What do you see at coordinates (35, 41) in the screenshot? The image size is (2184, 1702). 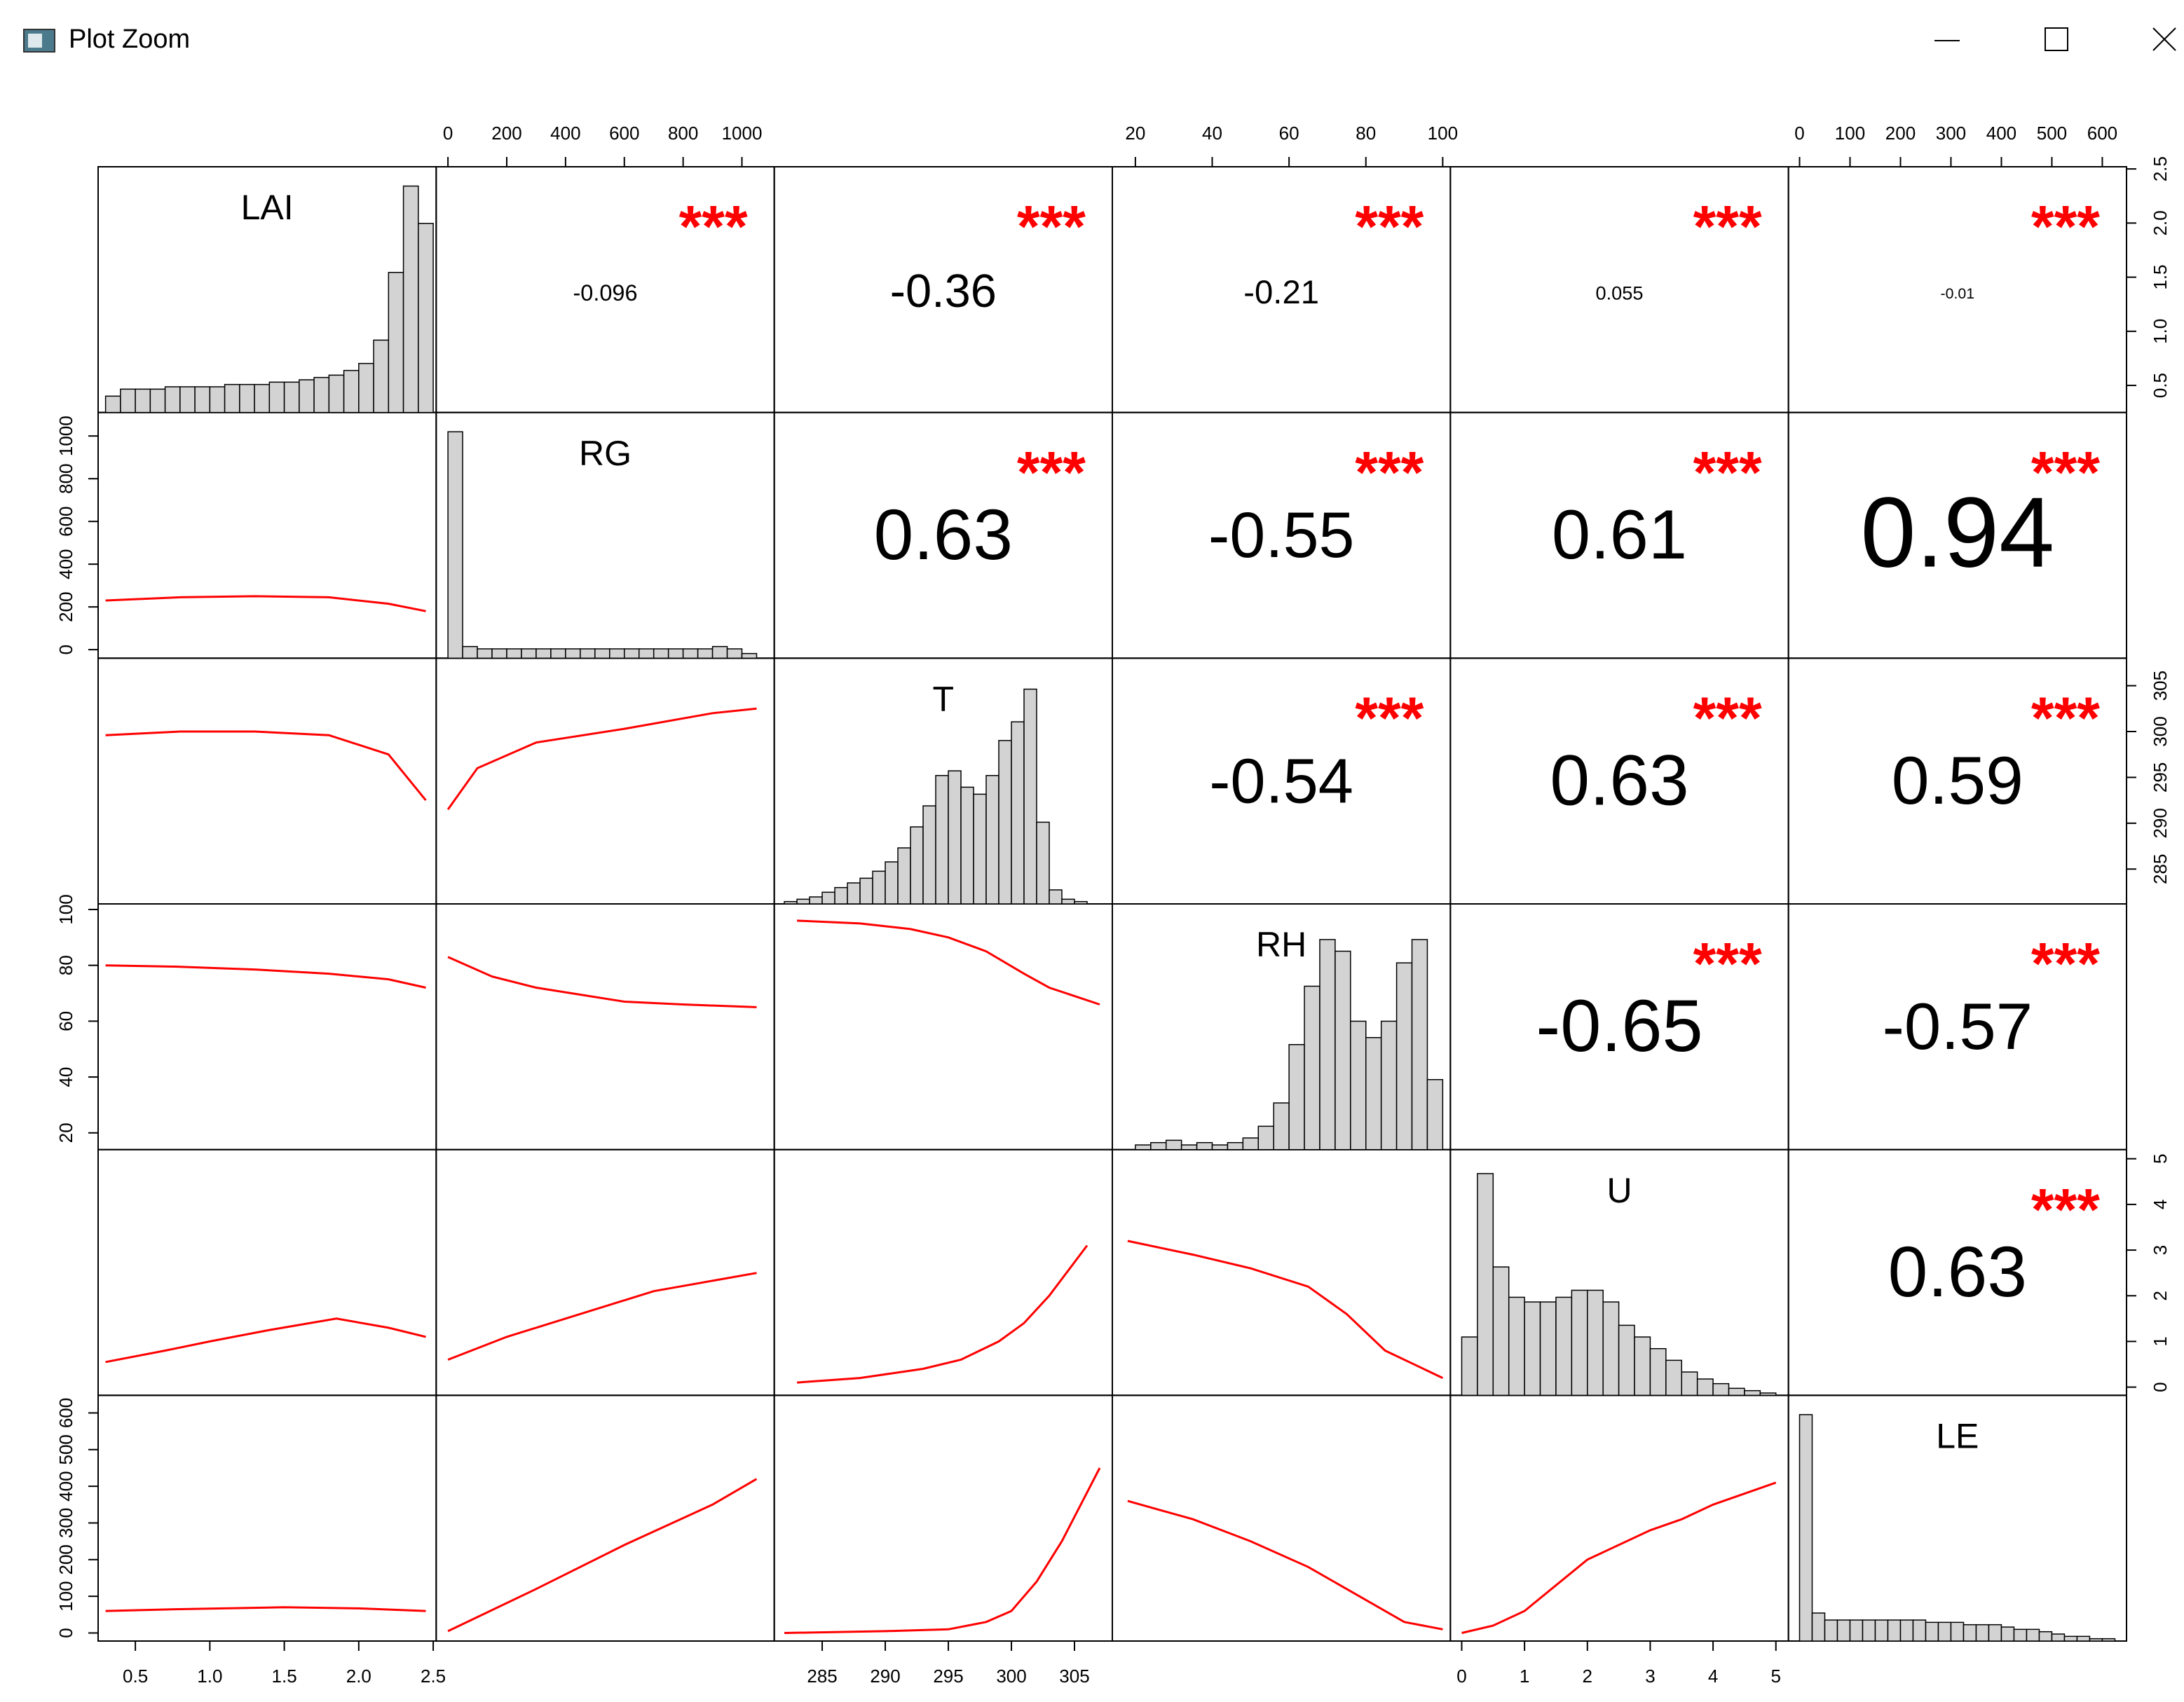 I see `app-icon-inner` at bounding box center [35, 41].